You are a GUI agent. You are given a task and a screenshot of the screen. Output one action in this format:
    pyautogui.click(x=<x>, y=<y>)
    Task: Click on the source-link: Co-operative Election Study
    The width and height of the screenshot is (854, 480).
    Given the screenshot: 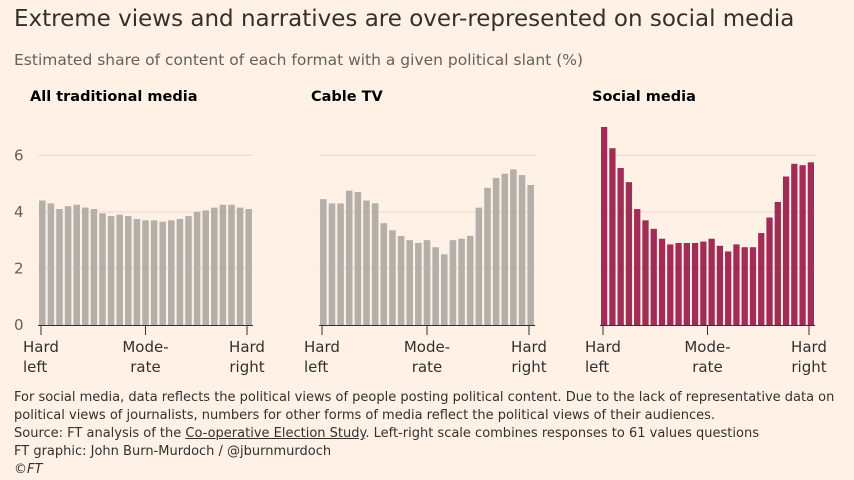 What is the action you would take?
    pyautogui.click(x=275, y=433)
    